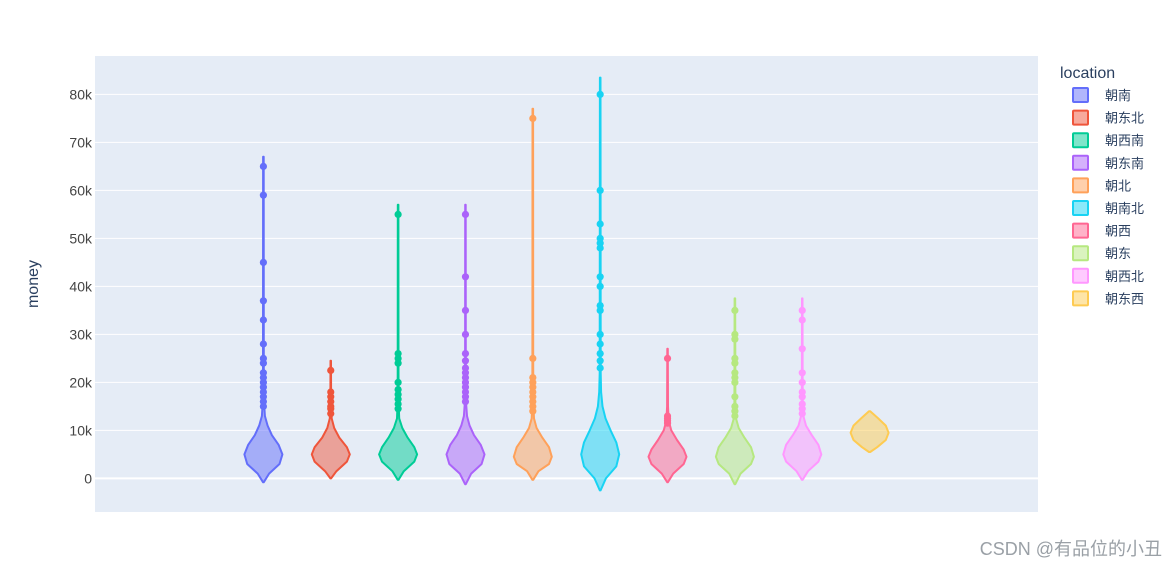 The height and width of the screenshot is (567, 1176). Describe the element at coordinates (1101, 185) in the screenshot. I see `legend-item: 朝北` at that location.